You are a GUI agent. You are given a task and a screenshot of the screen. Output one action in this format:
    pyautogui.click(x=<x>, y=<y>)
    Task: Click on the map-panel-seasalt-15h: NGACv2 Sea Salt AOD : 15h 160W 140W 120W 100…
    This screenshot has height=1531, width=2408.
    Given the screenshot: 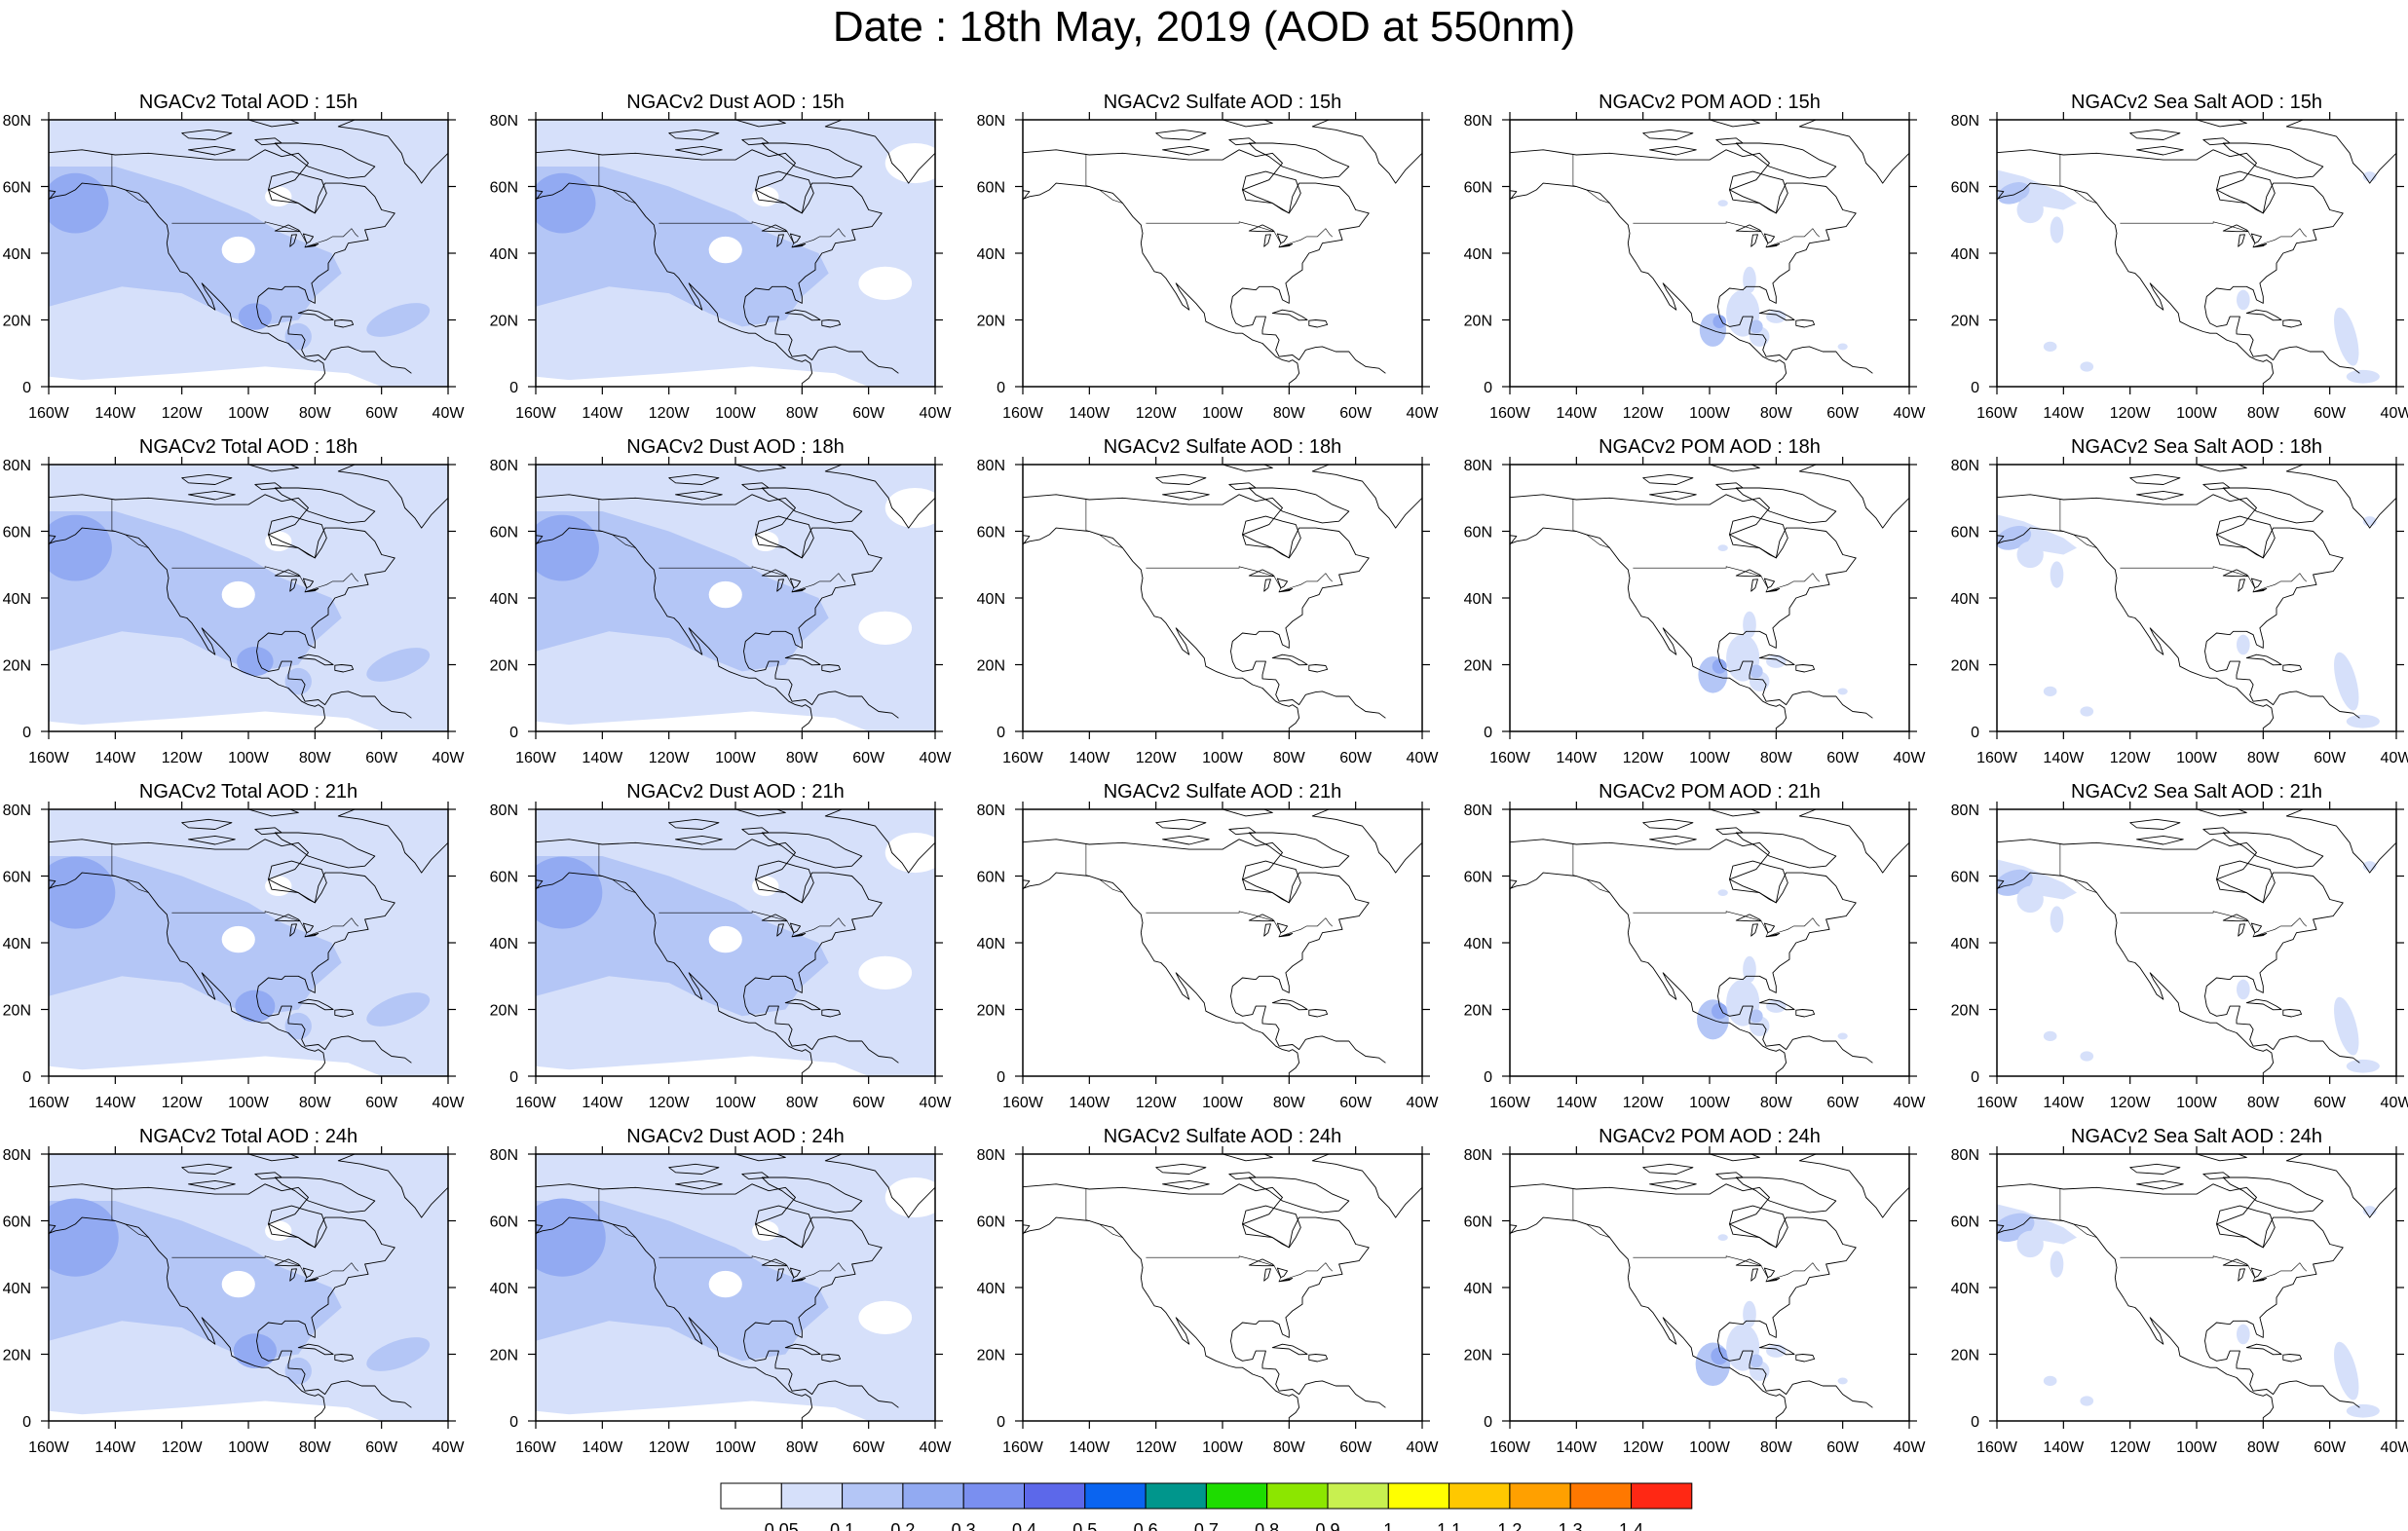 What is the action you would take?
    pyautogui.click(x=2179, y=257)
    